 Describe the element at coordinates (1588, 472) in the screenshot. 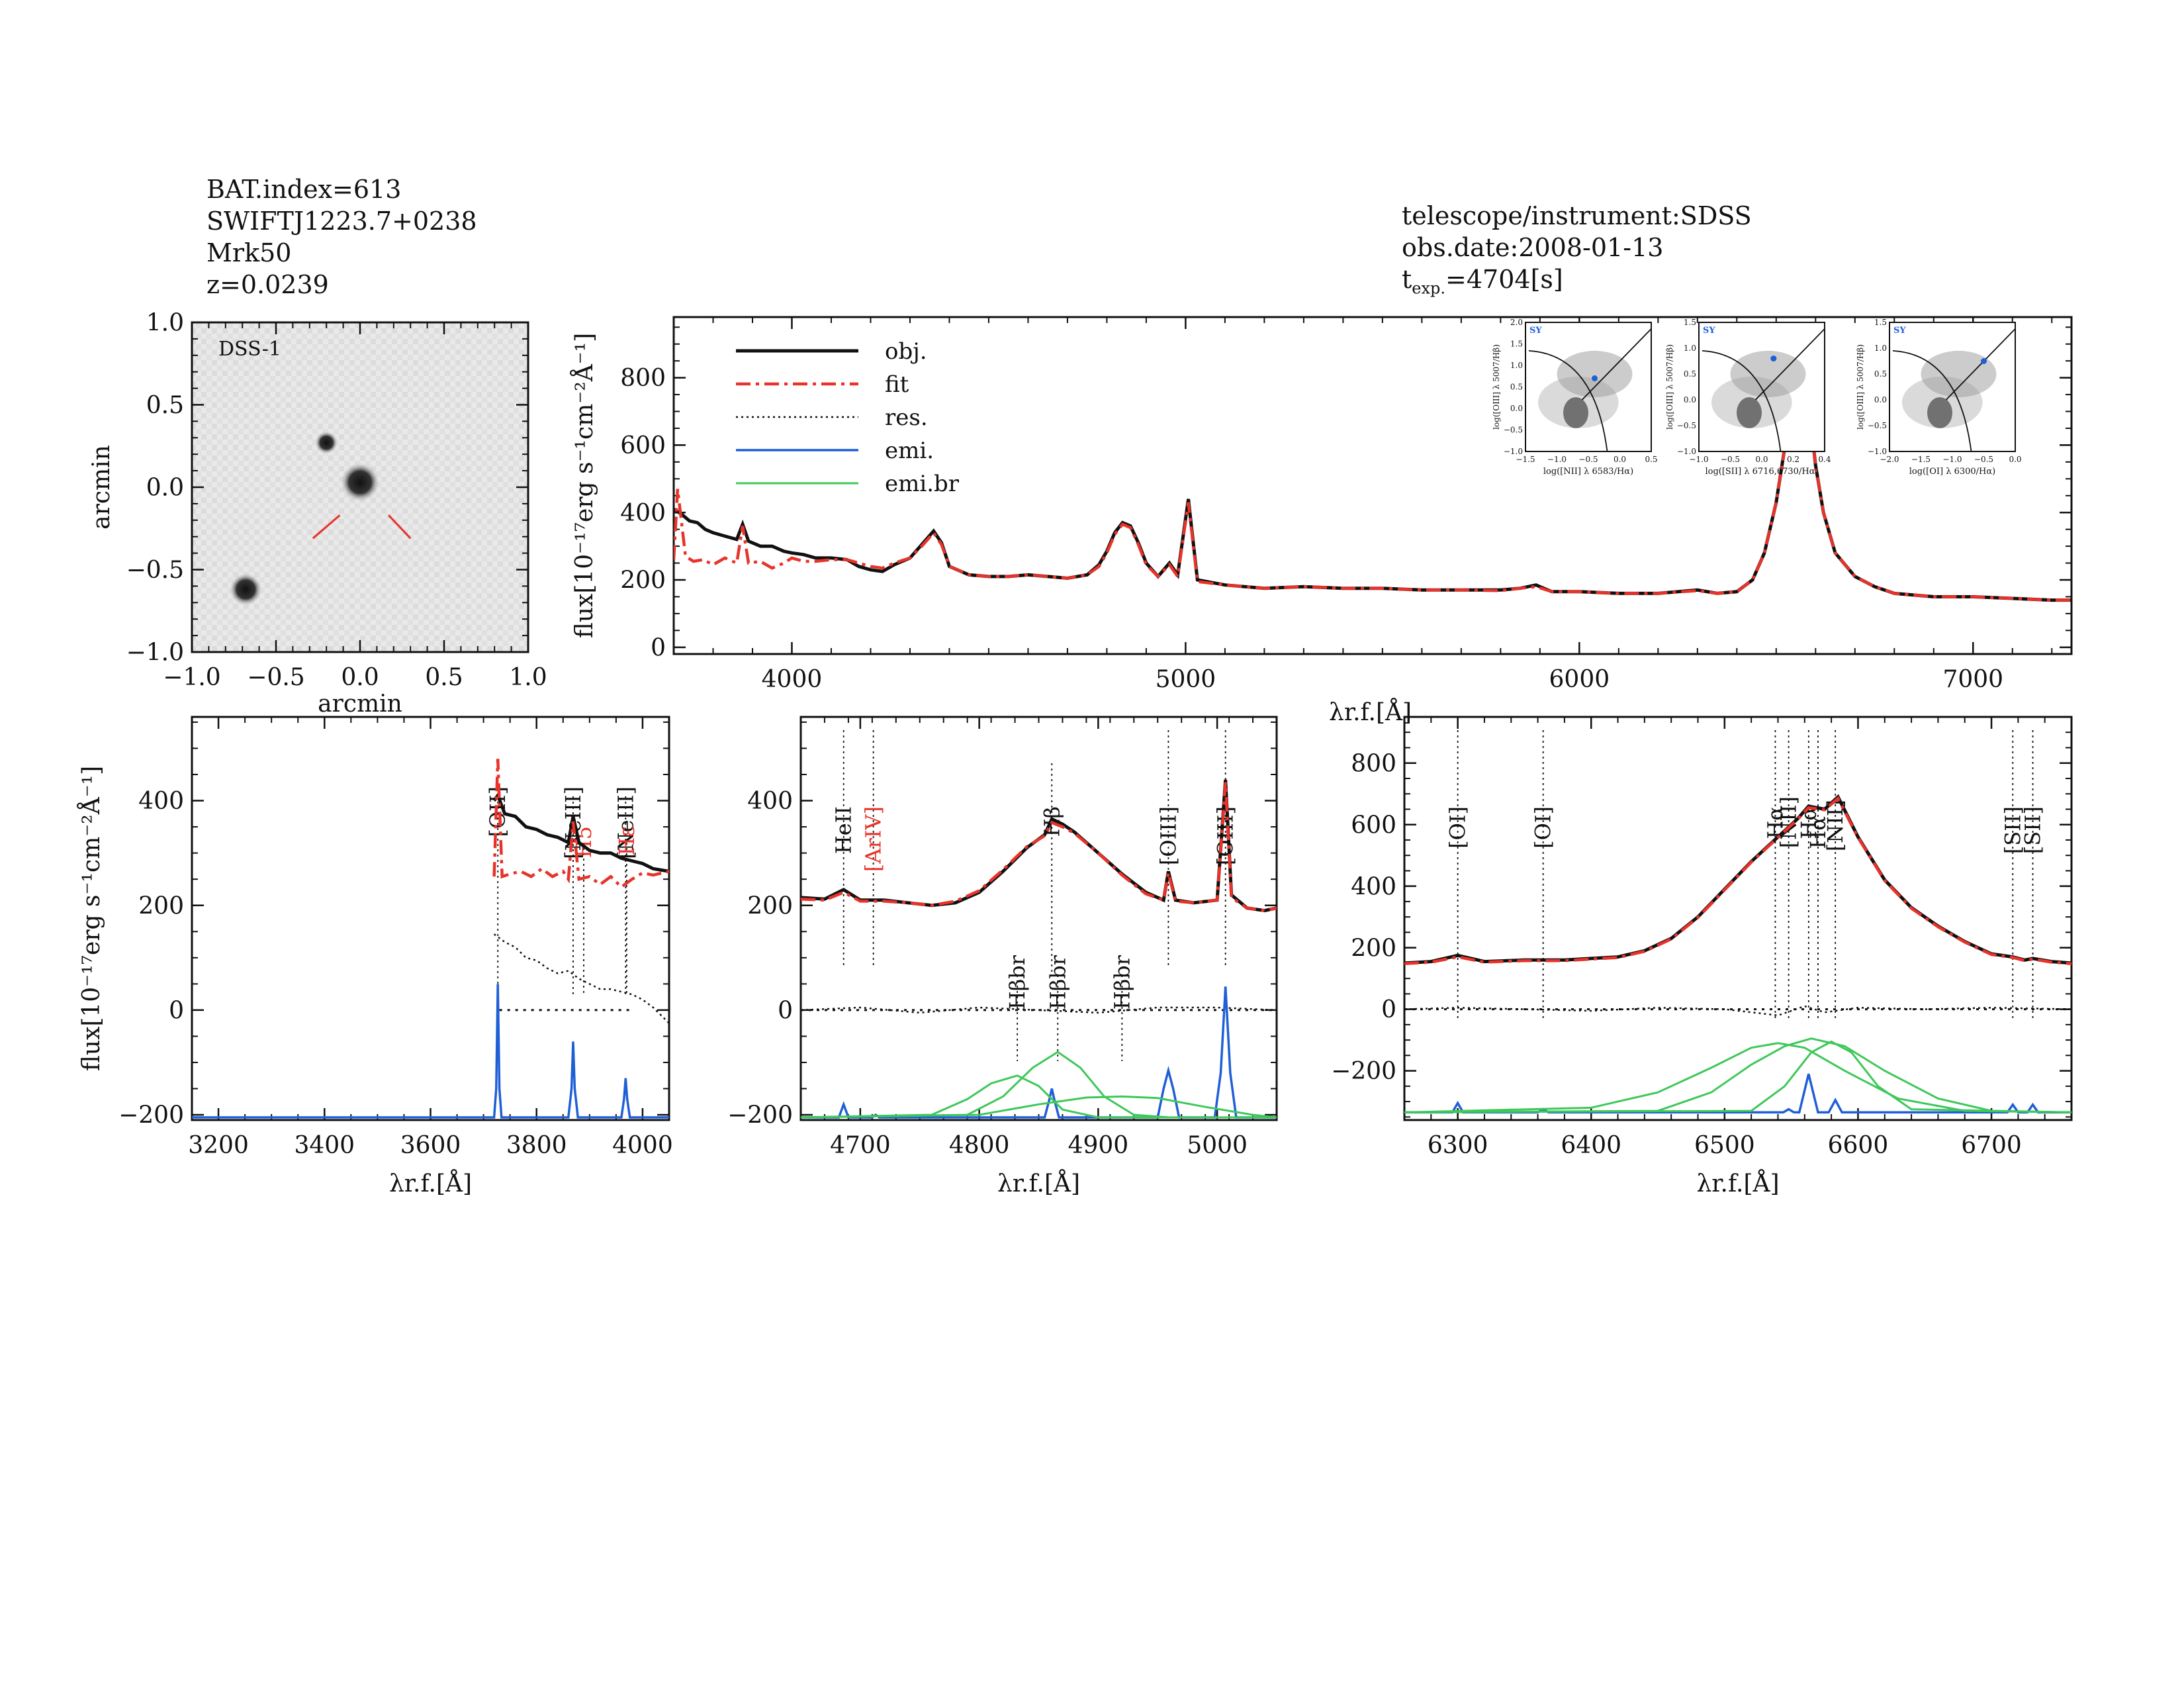

I see `bpt-xlabel: log([NII] λ 6583/Hα)` at that location.